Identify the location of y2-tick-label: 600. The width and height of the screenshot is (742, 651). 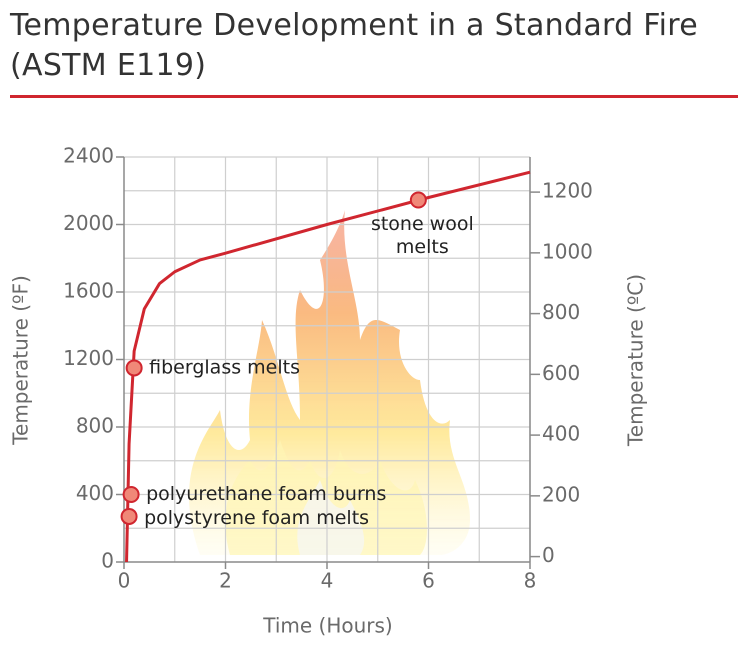
(561, 373).